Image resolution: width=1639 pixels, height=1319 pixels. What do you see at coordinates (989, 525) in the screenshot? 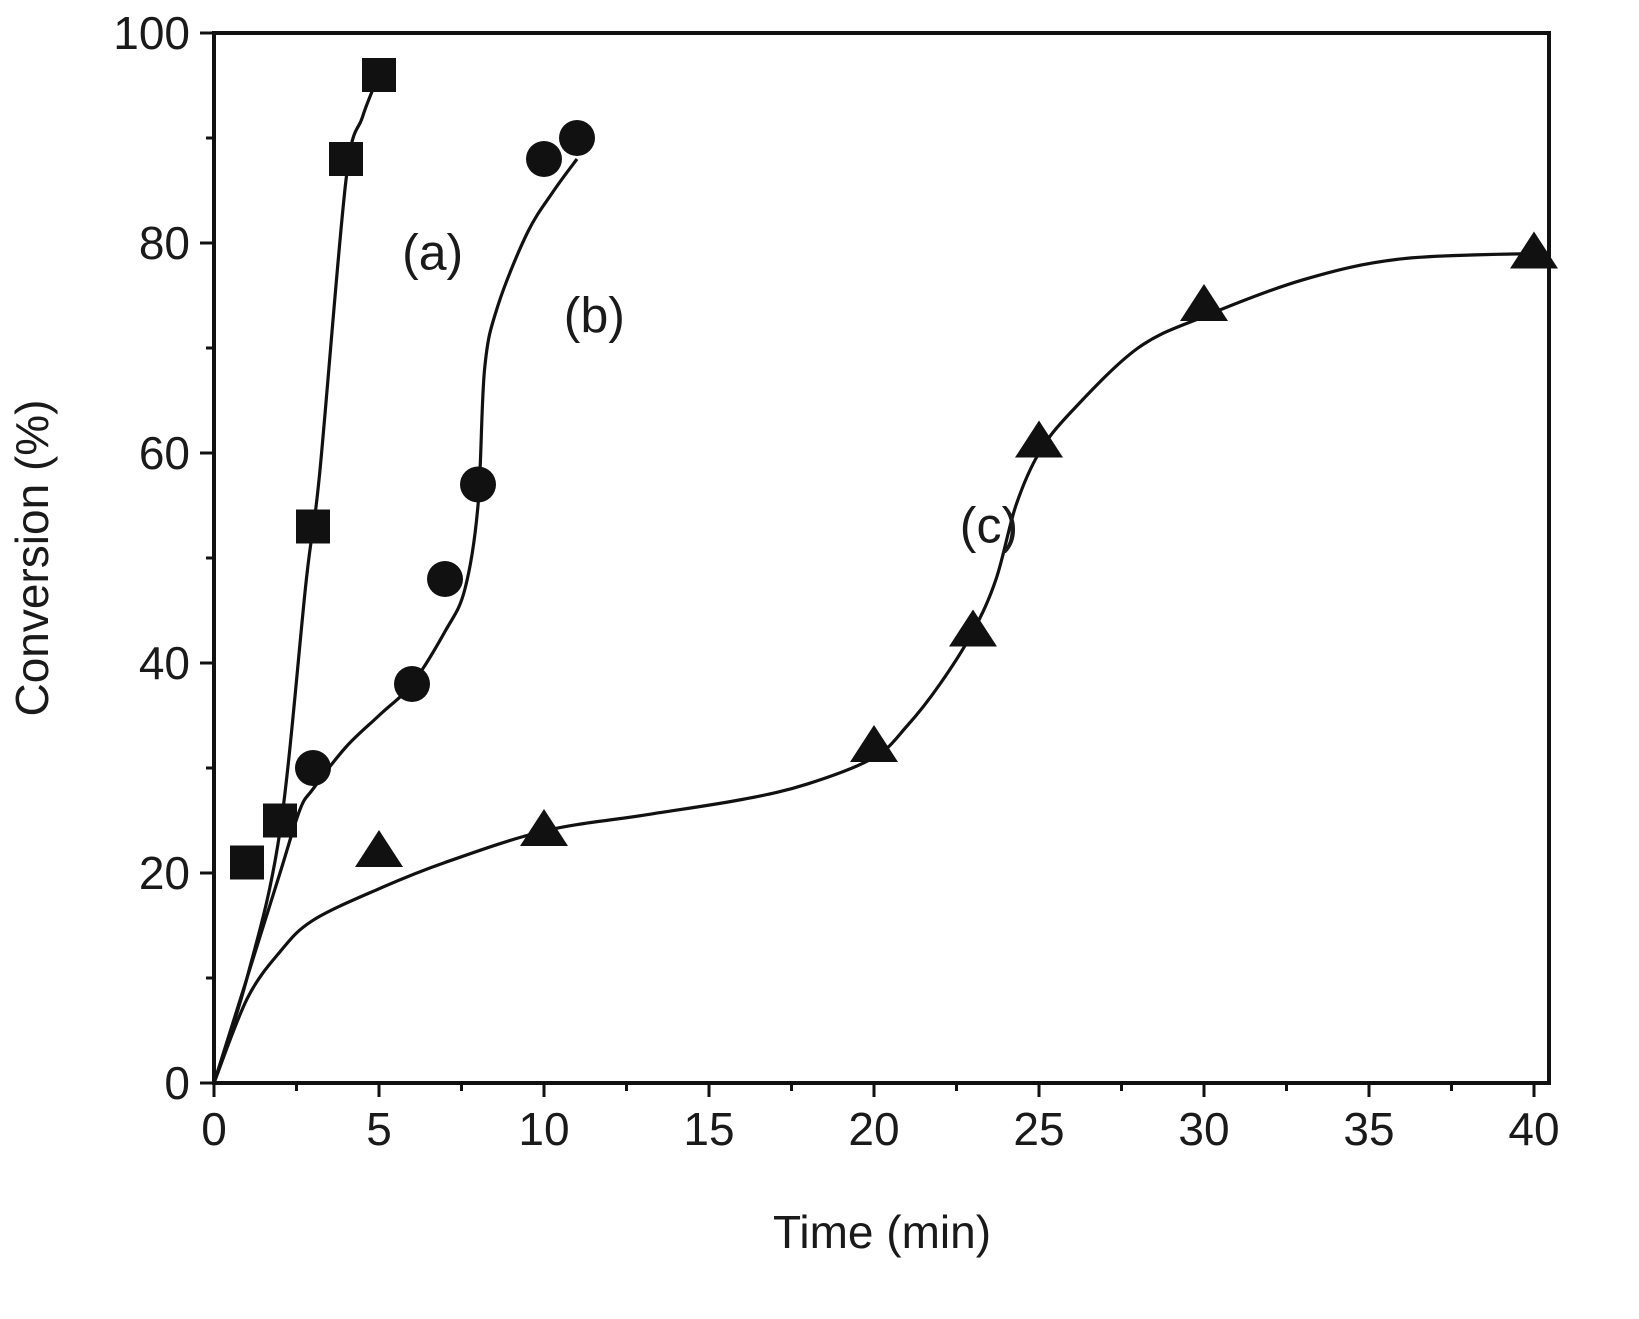
I see `curve-label-c: (c)` at bounding box center [989, 525].